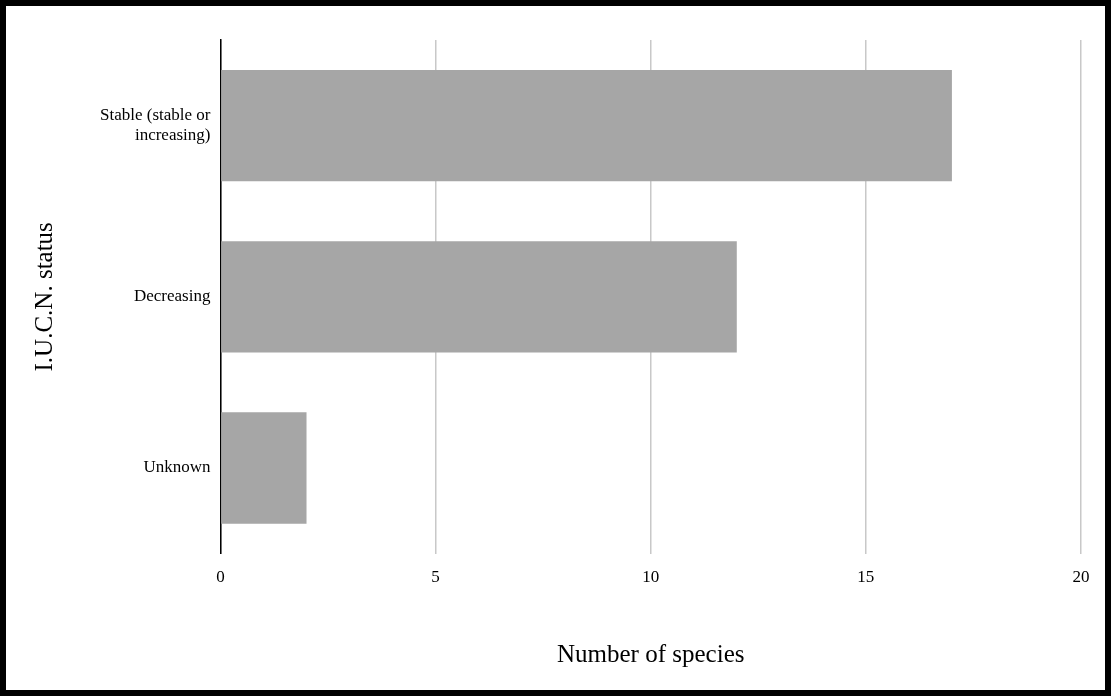 The width and height of the screenshot is (1111, 696). I want to click on y-axis-title: I.U.C.N. status, so click(43, 297).